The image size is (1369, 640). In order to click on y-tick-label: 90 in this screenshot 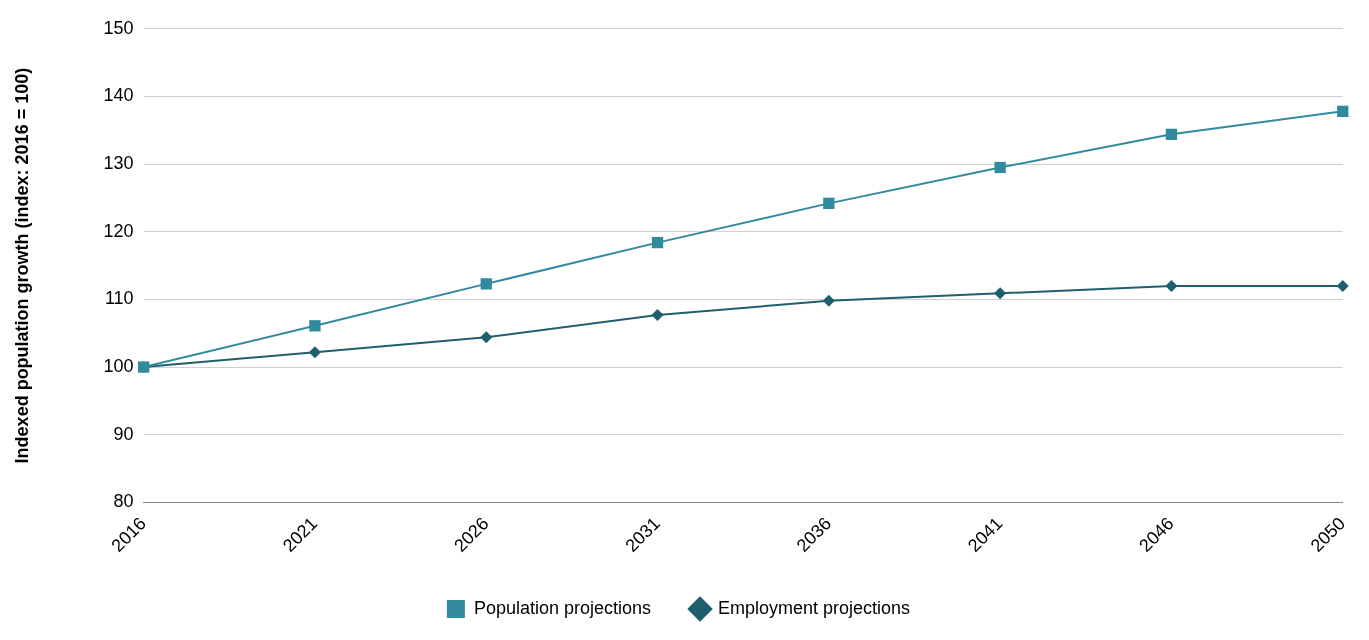, I will do `click(123, 433)`.